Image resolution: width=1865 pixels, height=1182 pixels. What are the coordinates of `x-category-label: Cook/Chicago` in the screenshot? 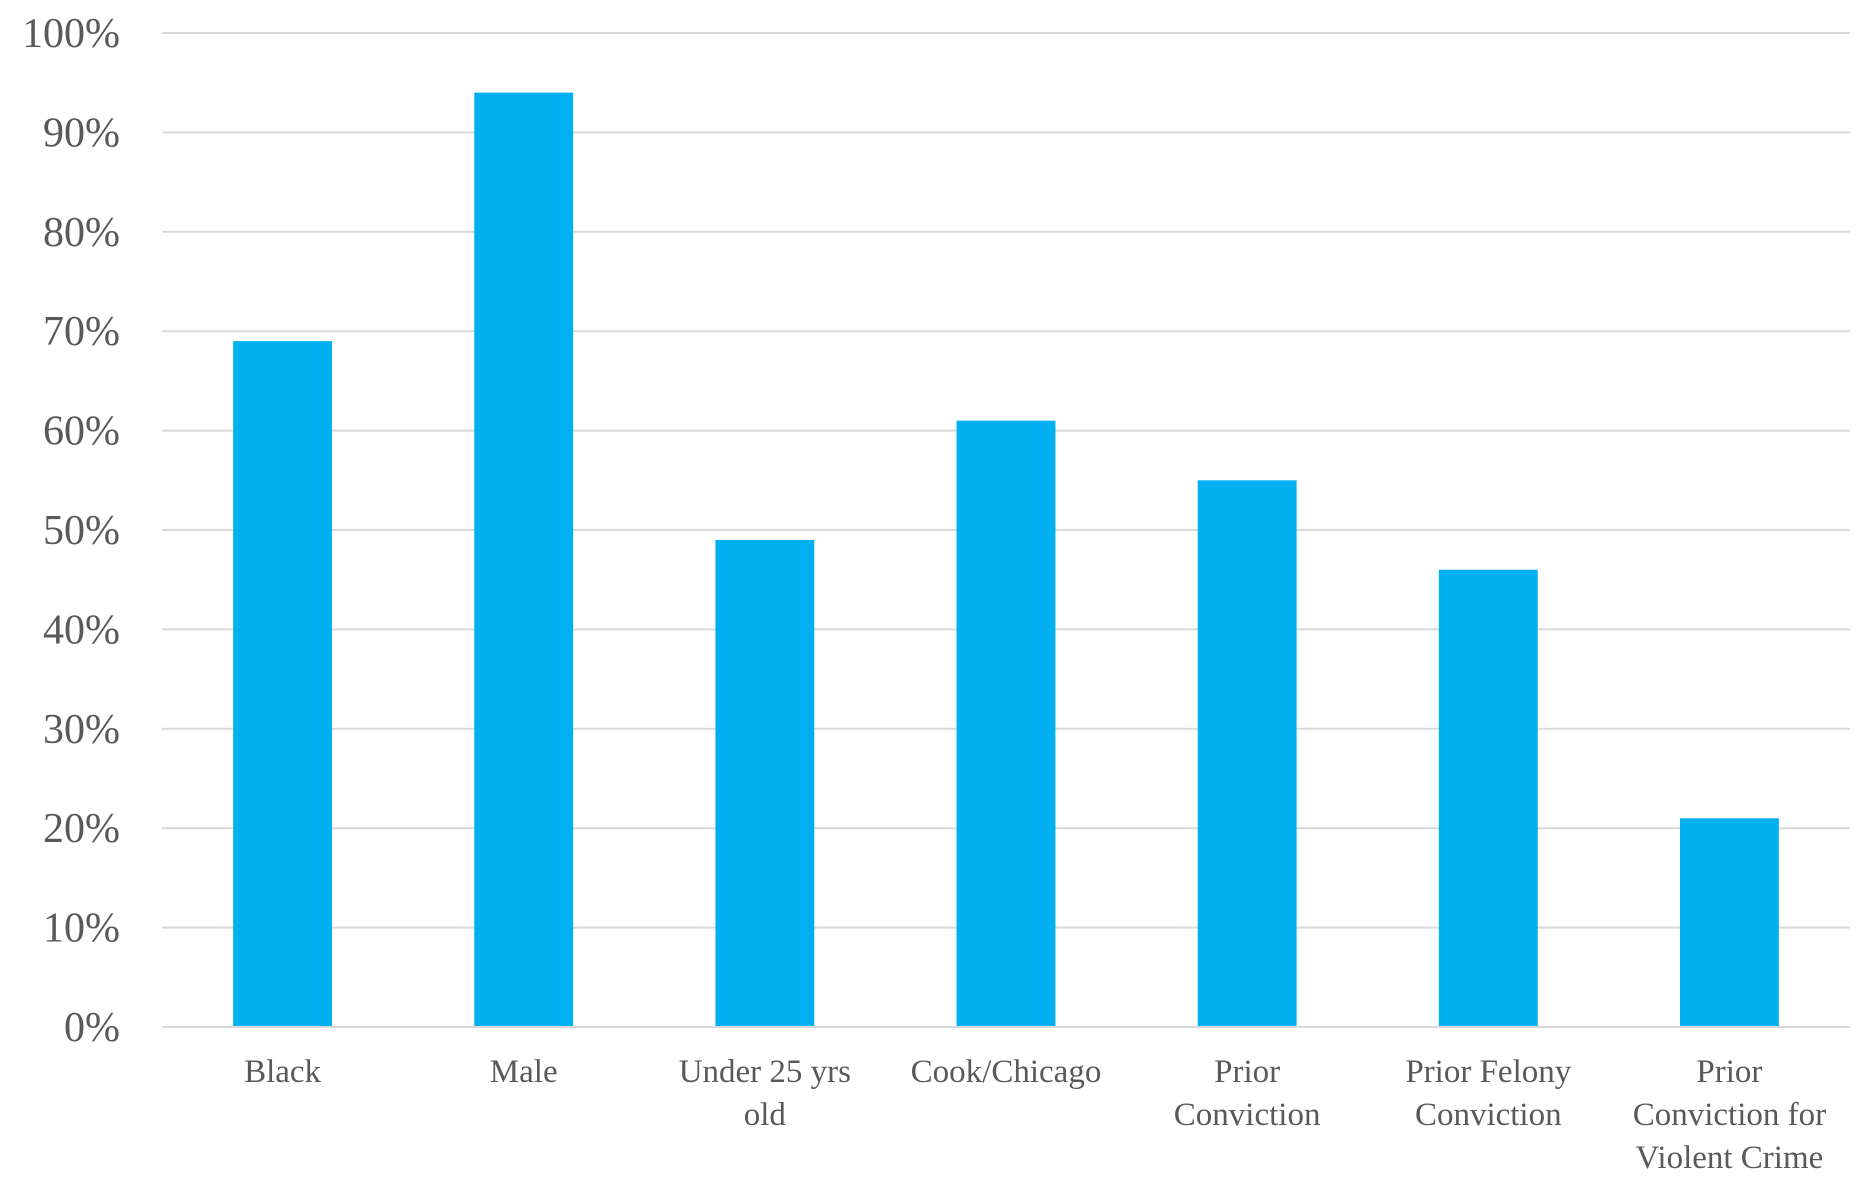 It's located at (1006, 1072).